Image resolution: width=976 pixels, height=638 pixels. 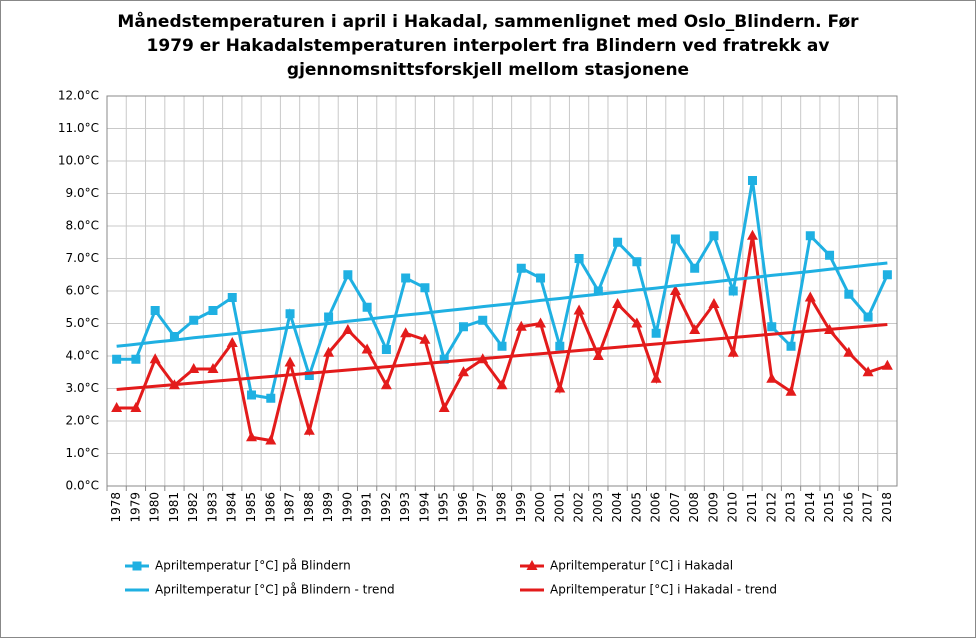 What do you see at coordinates (290, 507) in the screenshot?
I see `x-tick-label: 1987` at bounding box center [290, 507].